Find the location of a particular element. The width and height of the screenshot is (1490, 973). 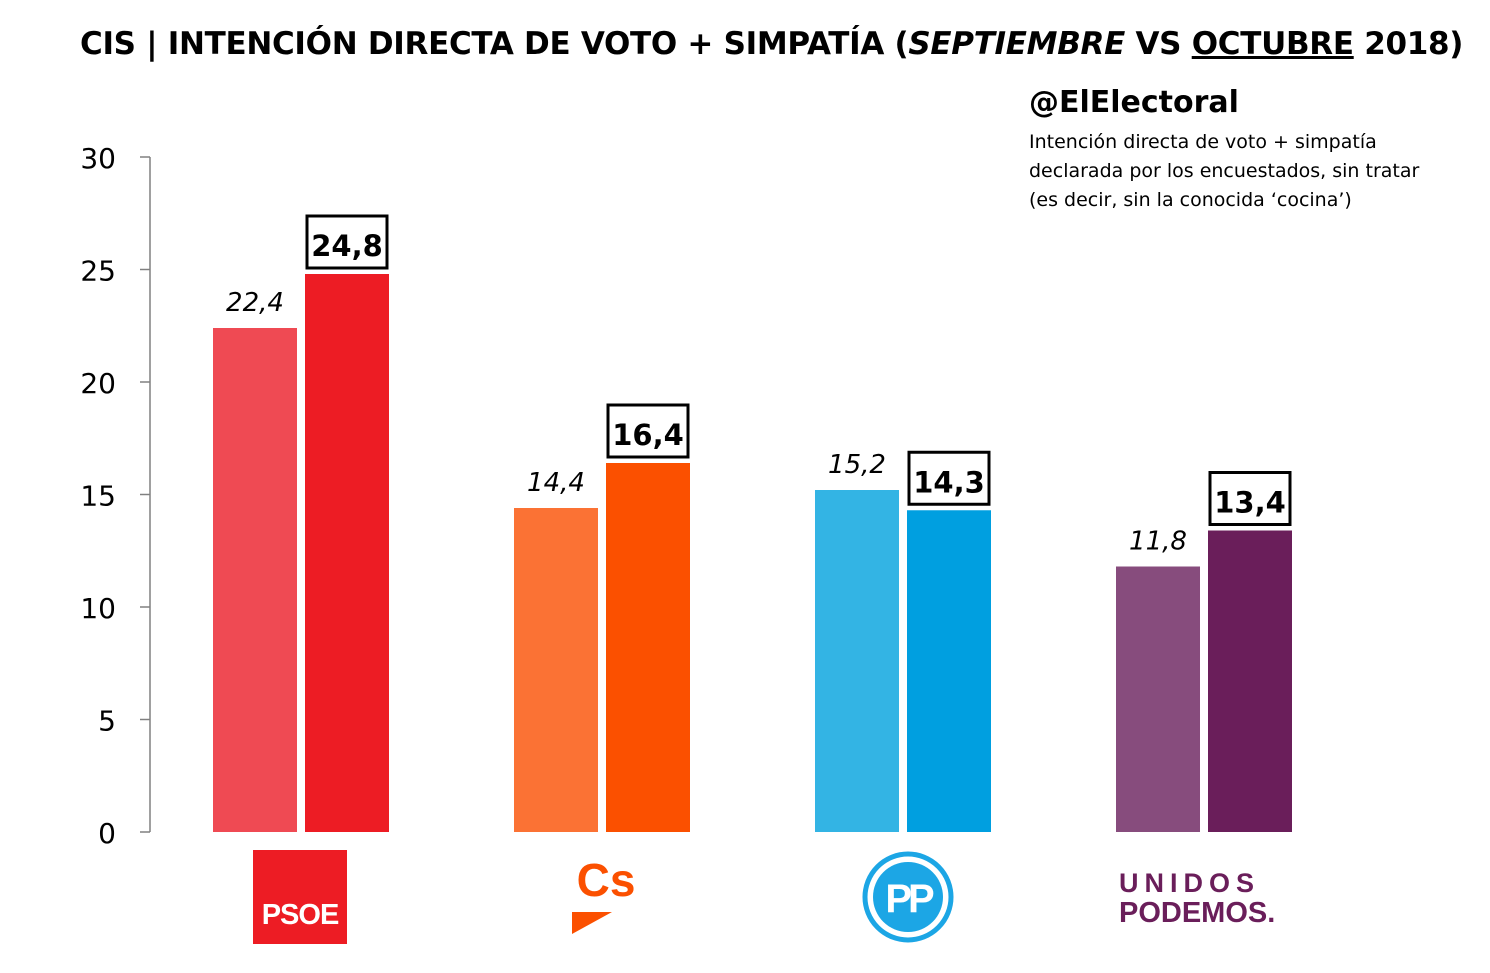

y-tick-label: 15 is located at coordinates (98, 496).